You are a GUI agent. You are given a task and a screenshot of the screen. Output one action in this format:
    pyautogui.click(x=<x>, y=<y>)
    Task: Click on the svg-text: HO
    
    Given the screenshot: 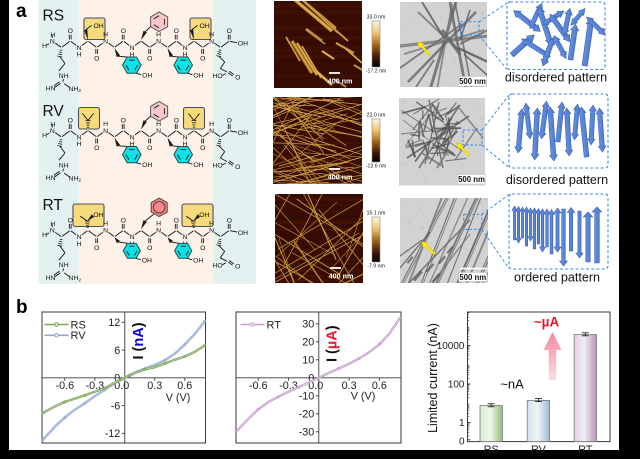 What is the action you would take?
    pyautogui.click(x=217, y=166)
    